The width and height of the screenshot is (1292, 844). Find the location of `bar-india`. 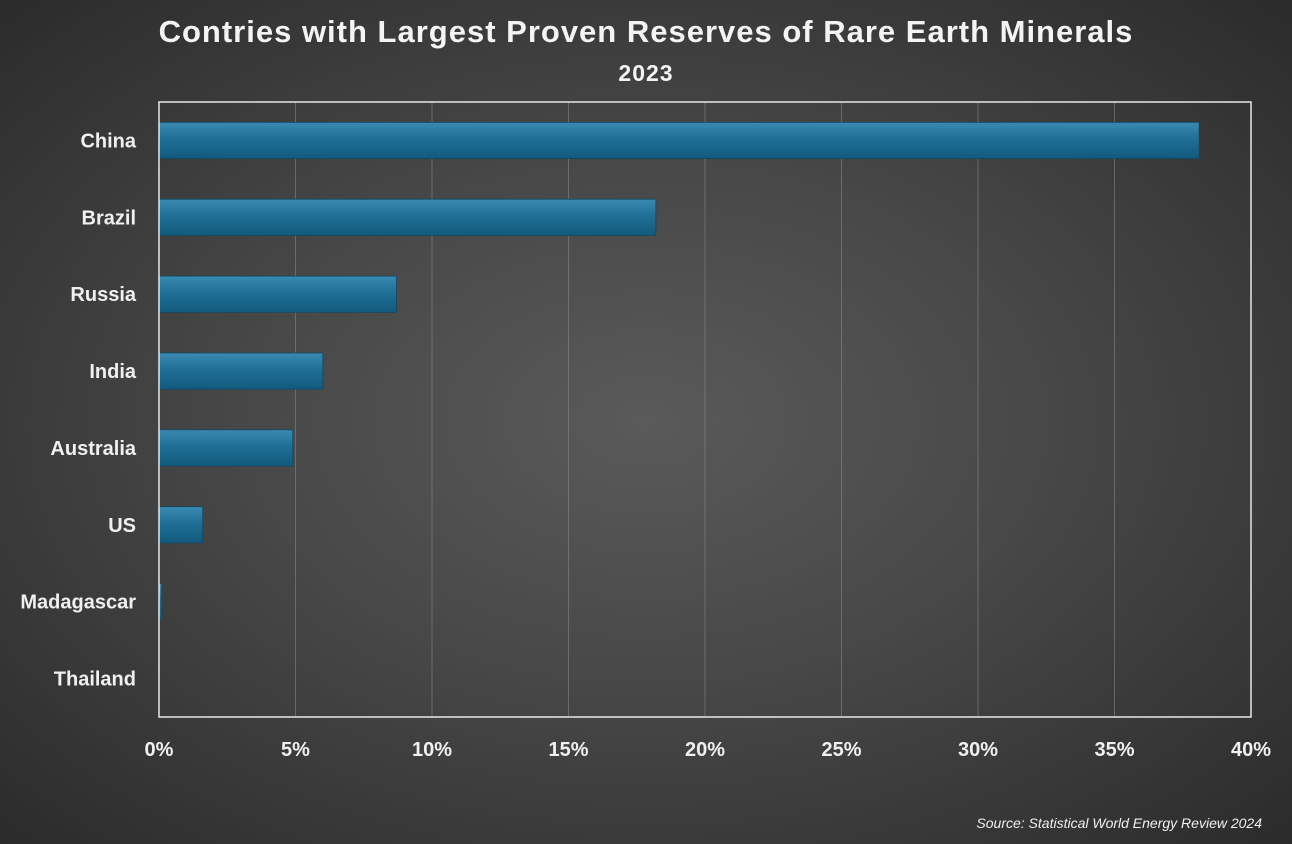

bar-india is located at coordinates (241, 371).